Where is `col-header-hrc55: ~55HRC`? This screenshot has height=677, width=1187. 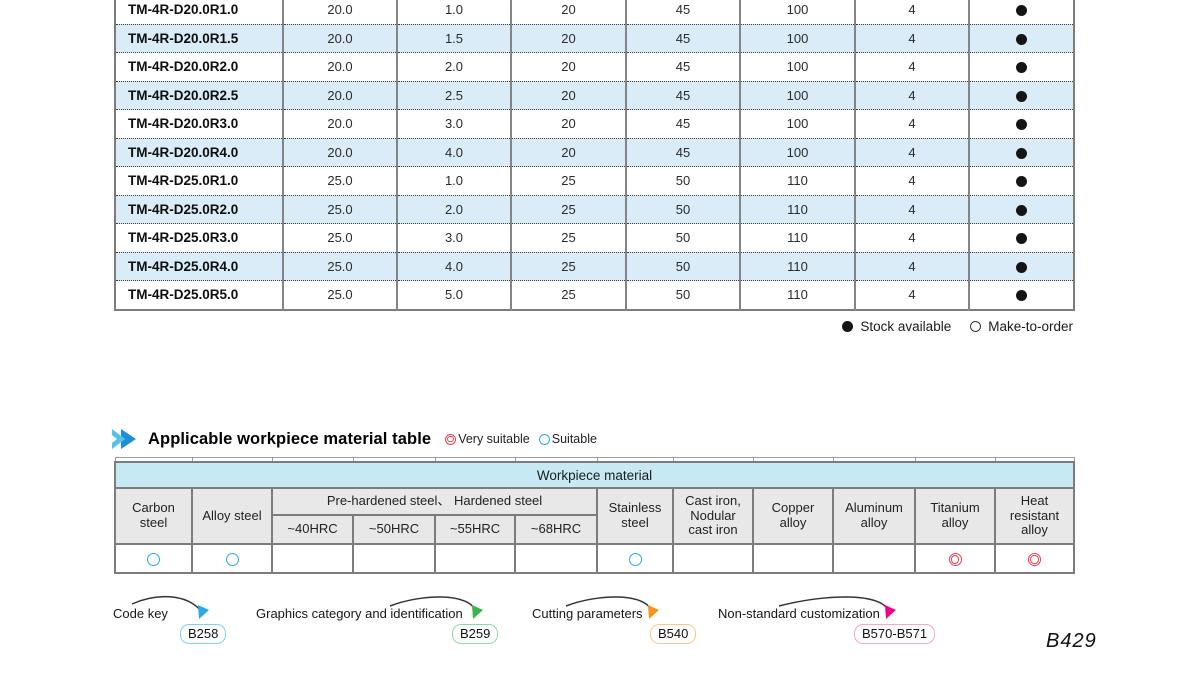
col-header-hrc55: ~55HRC is located at coordinates (475, 529).